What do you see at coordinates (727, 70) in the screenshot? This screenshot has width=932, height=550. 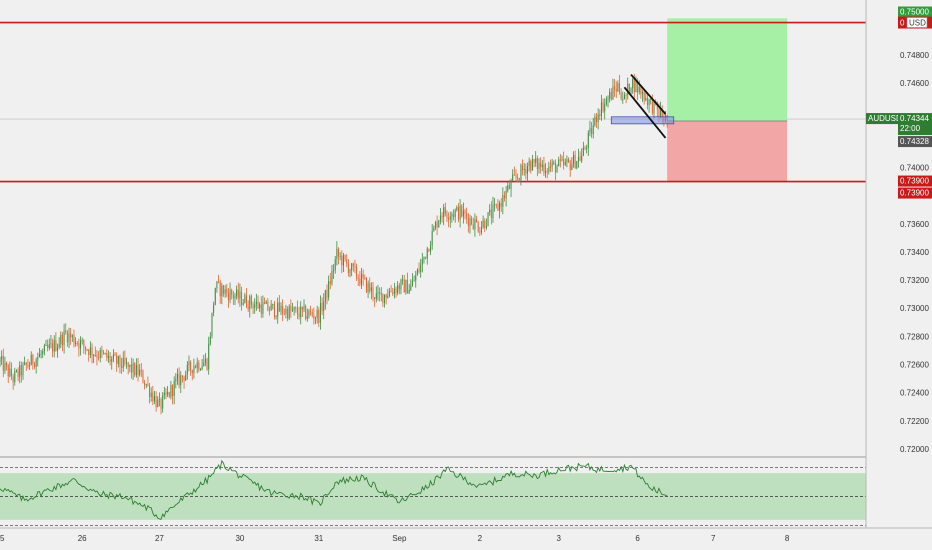 I see `take-profit-zone` at bounding box center [727, 70].